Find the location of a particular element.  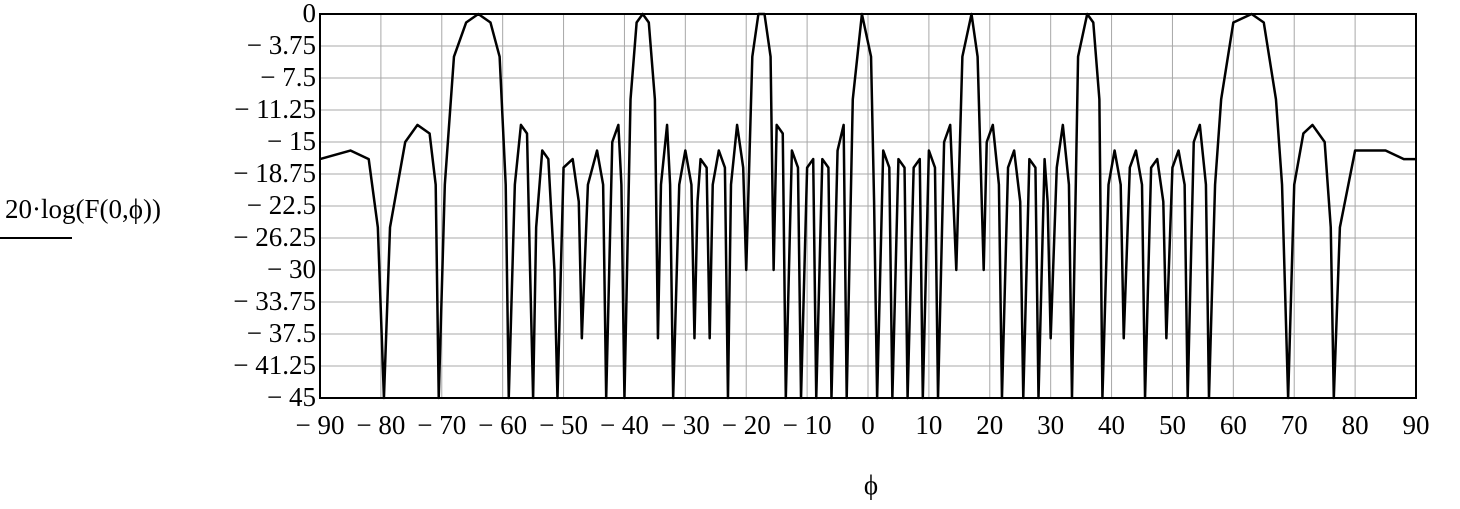

y-tick-label: − 41.25 is located at coordinates (274, 365).